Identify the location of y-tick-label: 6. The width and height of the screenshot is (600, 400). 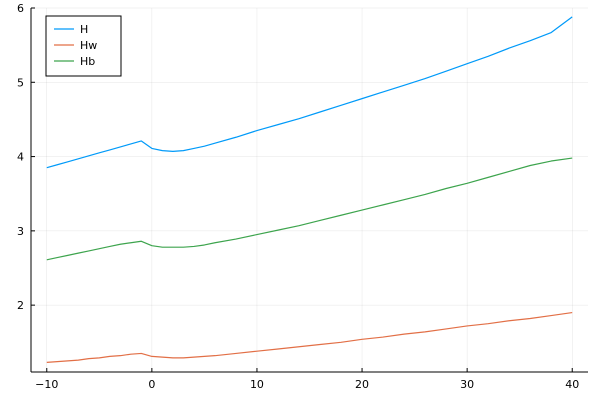
(20, 8).